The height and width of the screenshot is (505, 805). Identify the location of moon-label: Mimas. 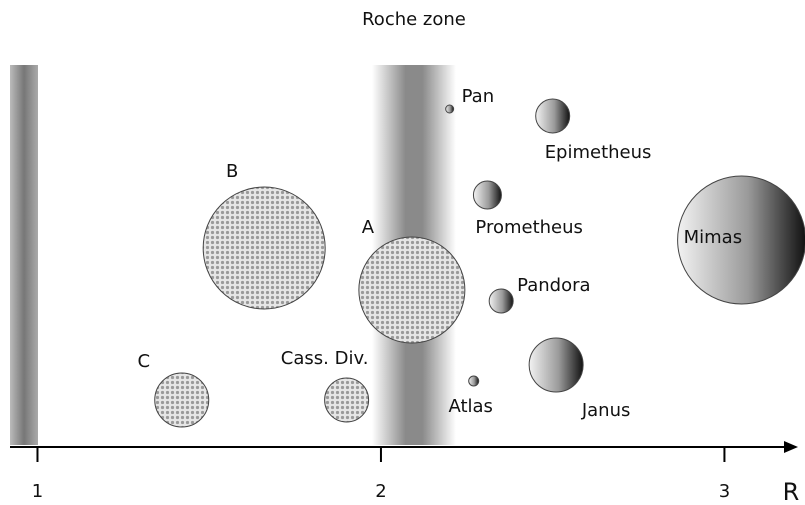
(713, 237).